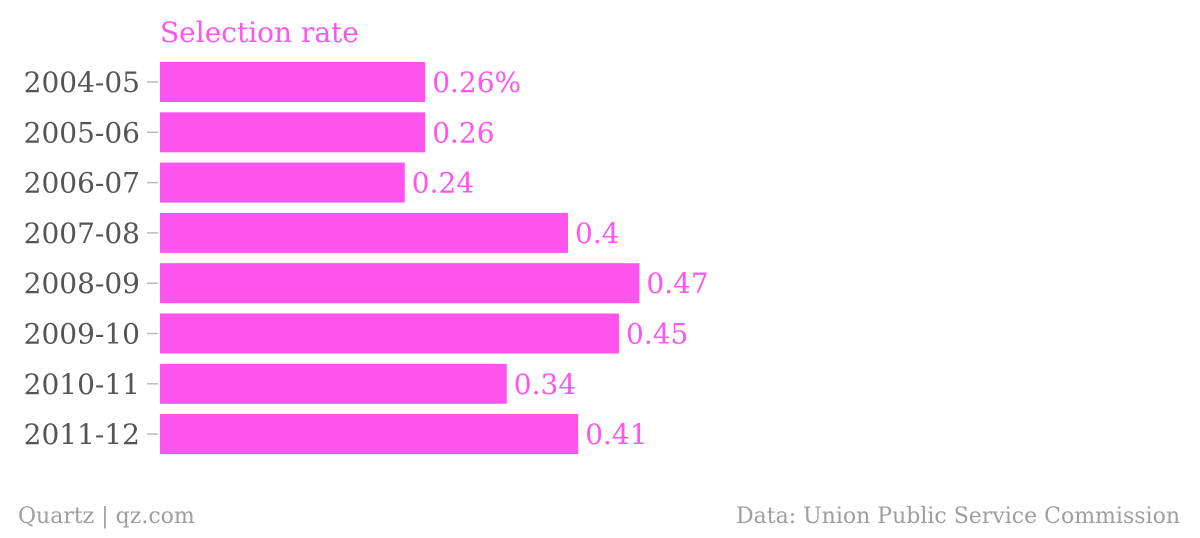  I want to click on value-label: 0.41, so click(616, 434).